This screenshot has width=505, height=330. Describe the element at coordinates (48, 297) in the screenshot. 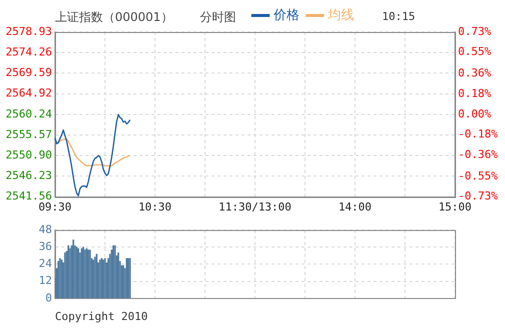

I see `y-tick-label: 0` at that location.